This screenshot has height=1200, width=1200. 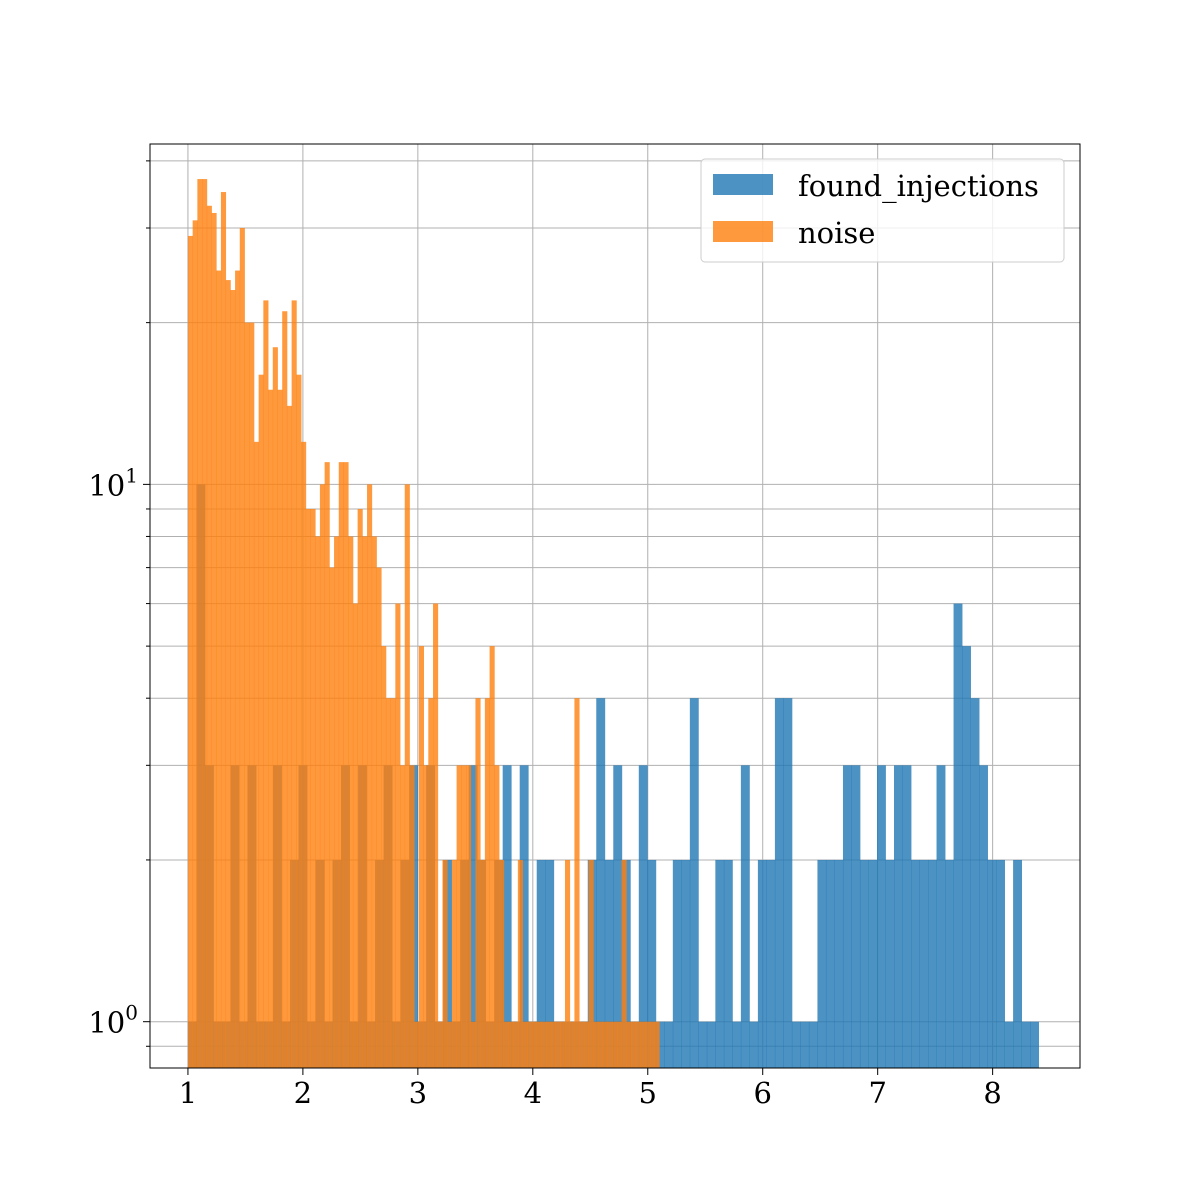 I want to click on legend-swatch-found-injections, so click(x=743, y=184).